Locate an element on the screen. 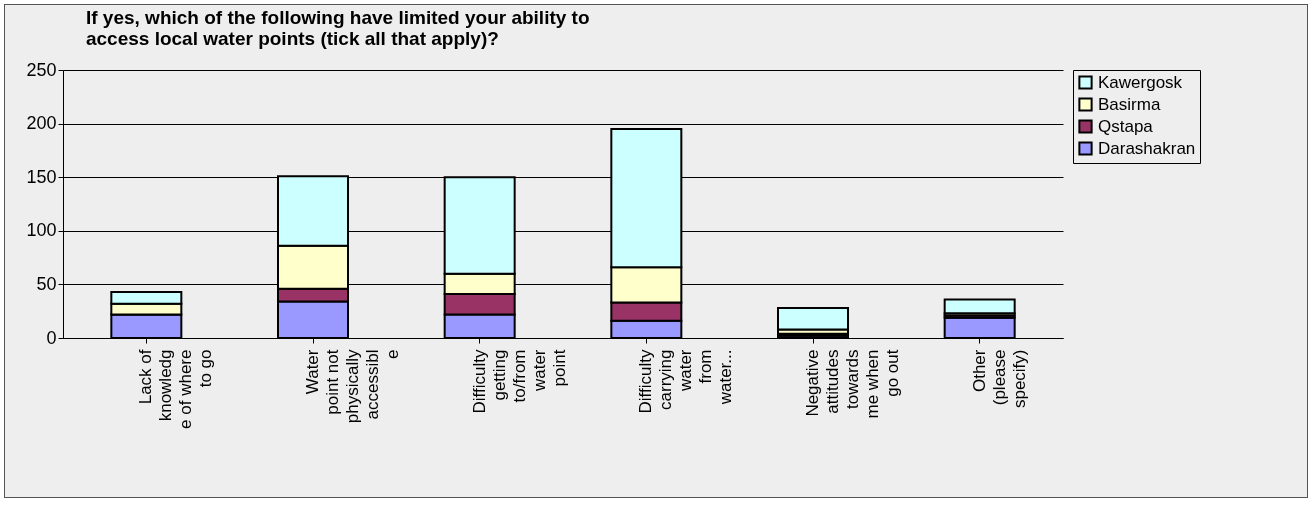 This screenshot has height=506, width=1314. y-tick-label: 50 is located at coordinates (46, 283).